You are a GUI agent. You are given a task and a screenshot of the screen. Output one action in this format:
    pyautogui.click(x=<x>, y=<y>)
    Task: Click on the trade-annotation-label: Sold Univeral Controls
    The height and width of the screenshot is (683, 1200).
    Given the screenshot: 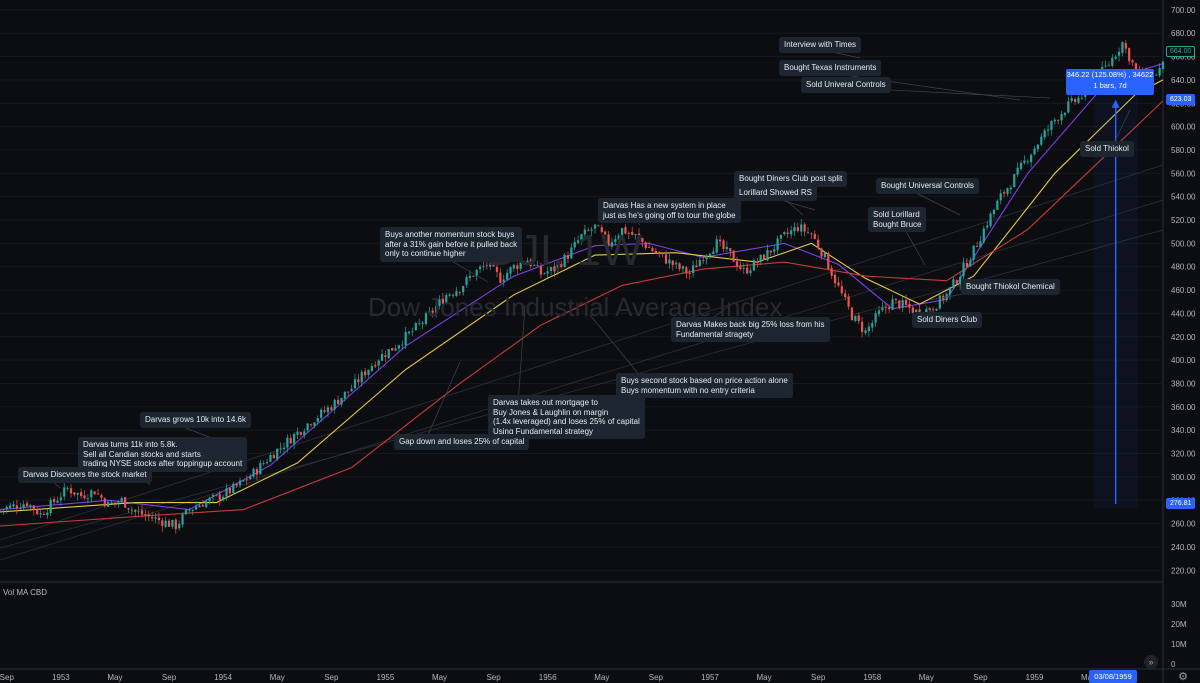 What is the action you would take?
    pyautogui.click(x=846, y=85)
    